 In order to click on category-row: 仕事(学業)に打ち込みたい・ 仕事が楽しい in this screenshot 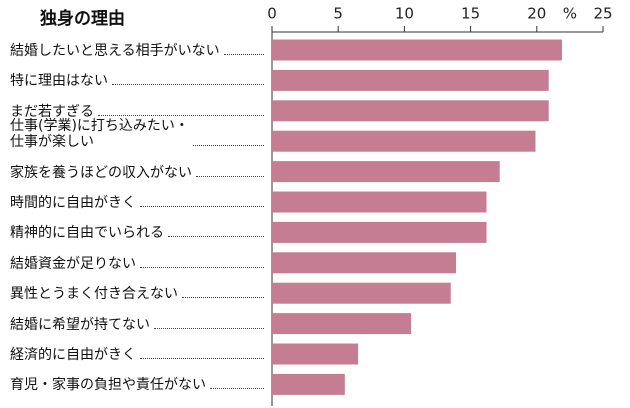, I will do `click(139, 134)`.